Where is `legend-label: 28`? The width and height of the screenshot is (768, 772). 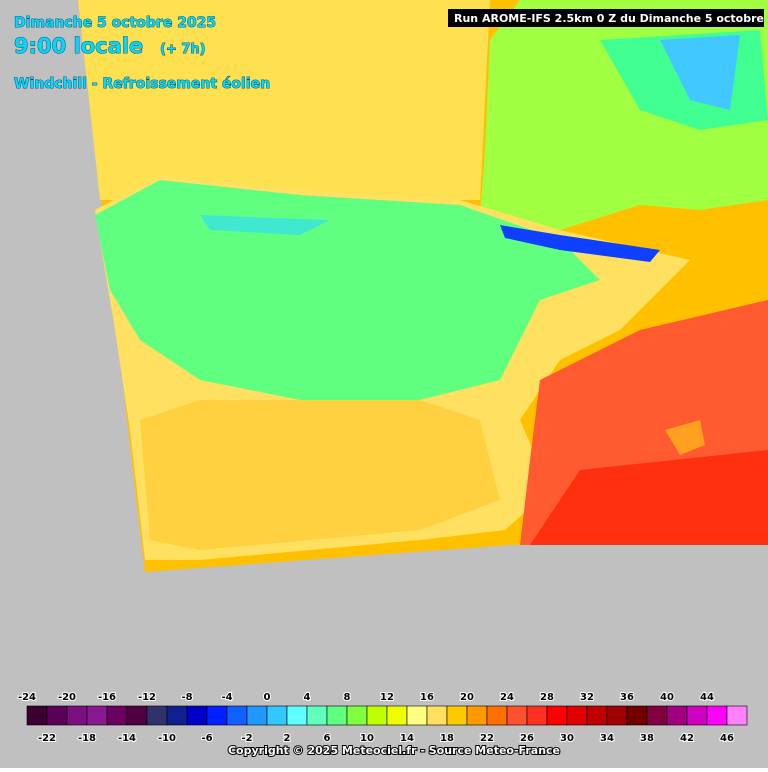 legend-label: 28 is located at coordinates (547, 697).